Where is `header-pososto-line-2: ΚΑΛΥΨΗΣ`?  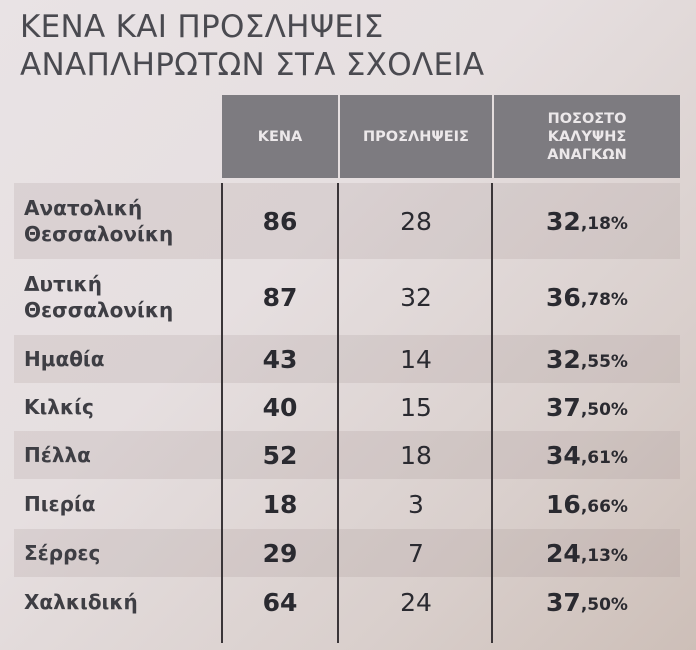
header-pososto-line-2: ΚΑΛΥΨΗΣ is located at coordinates (587, 136).